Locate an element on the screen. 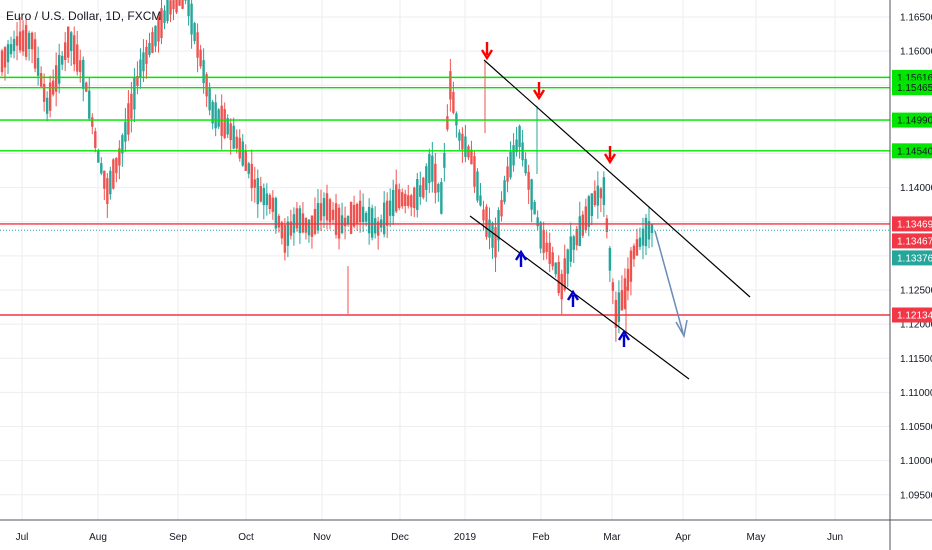 This screenshot has width=932, height=550. price-tag: 1.15465 is located at coordinates (912, 88).